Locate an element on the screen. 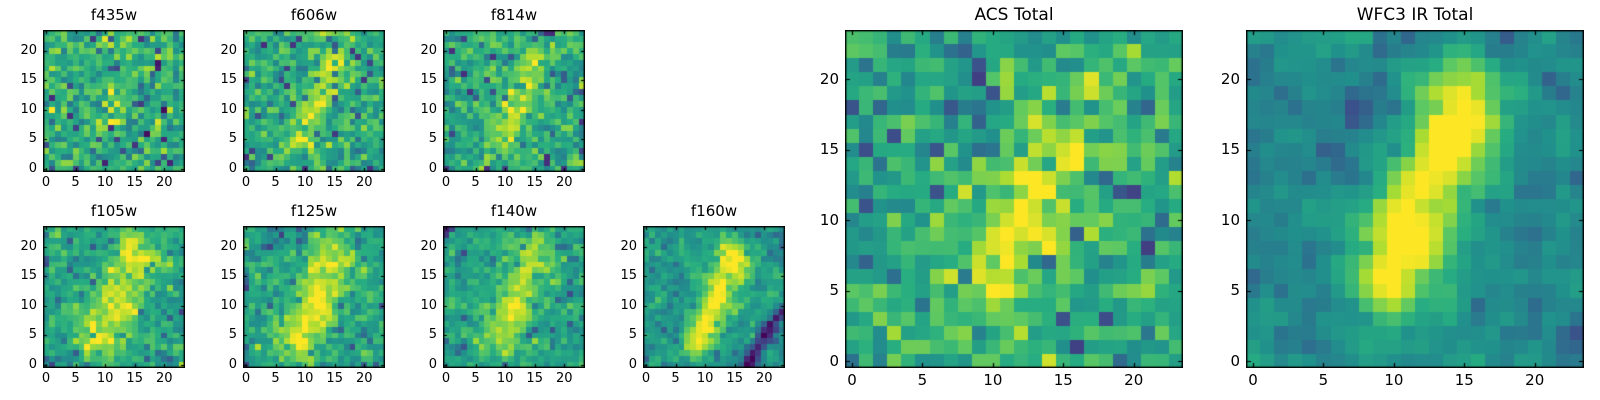  y-tick-label-wfc3-ir-total: 20 is located at coordinates (1230, 78).